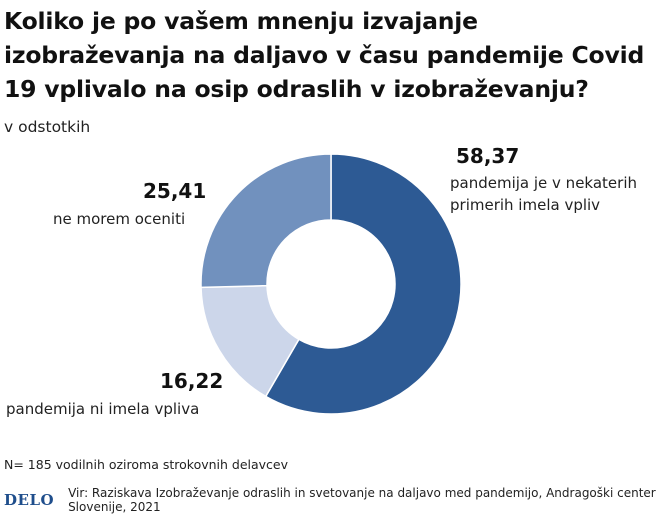 This screenshot has height=519, width=660. I want to click on slice-label-ni-vpliva: pandemija ni imela vpliva, so click(103, 409).